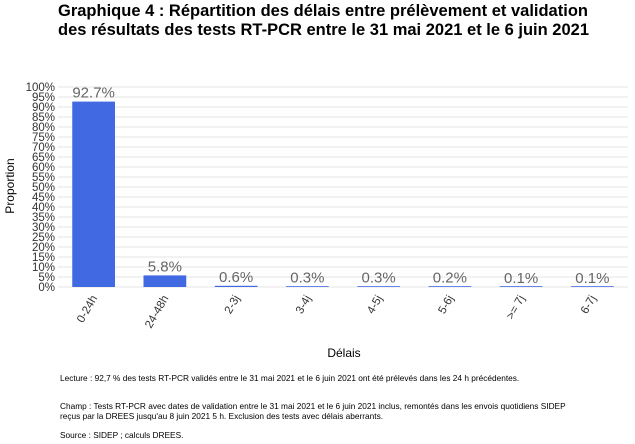  Describe the element at coordinates (43, 168) in the screenshot. I see `y-tick-label: 60%` at that location.